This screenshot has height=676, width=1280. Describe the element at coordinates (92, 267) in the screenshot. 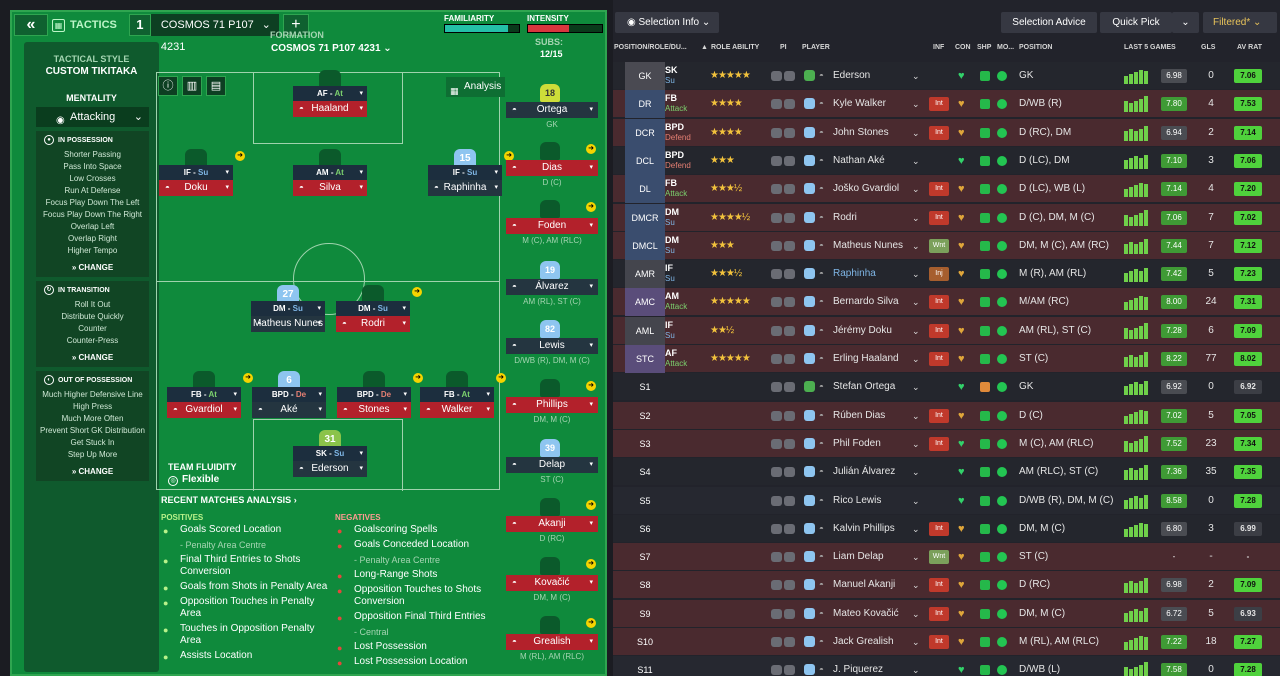

I see `in-possession-change-button: » CHANGE` at that location.